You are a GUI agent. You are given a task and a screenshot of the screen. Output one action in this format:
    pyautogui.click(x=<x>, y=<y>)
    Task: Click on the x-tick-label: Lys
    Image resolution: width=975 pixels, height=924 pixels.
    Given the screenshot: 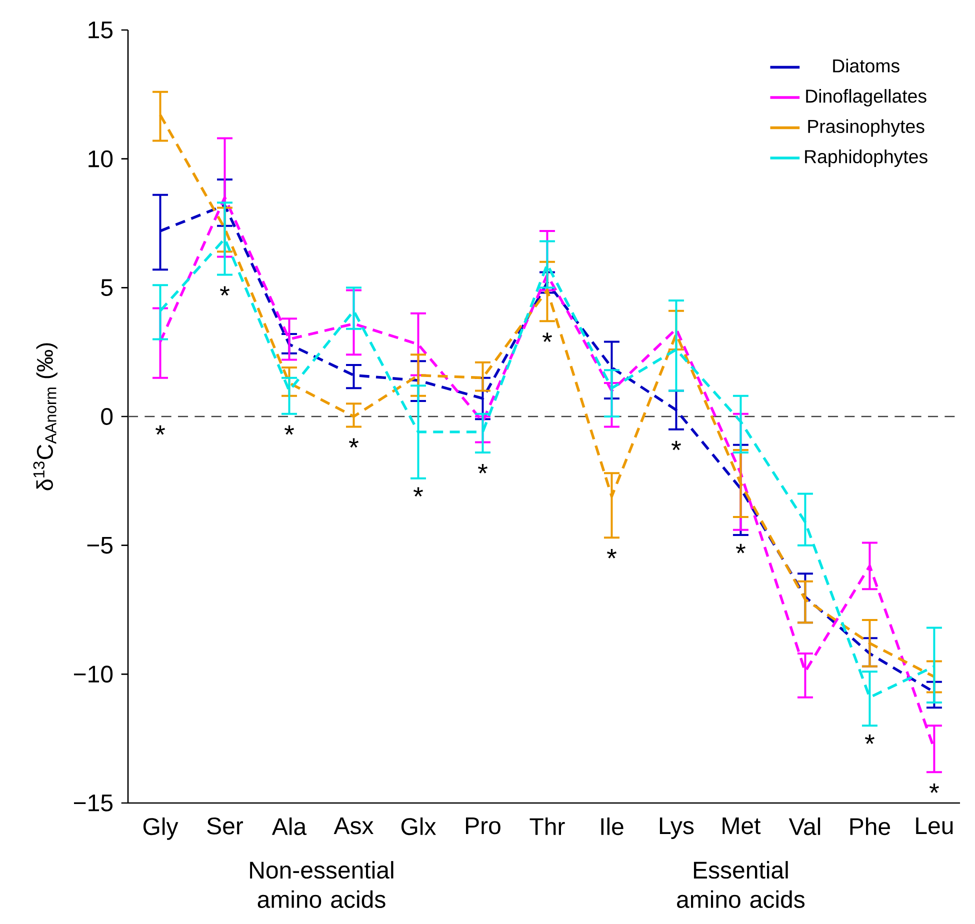 What is the action you would take?
    pyautogui.click(x=677, y=828)
    